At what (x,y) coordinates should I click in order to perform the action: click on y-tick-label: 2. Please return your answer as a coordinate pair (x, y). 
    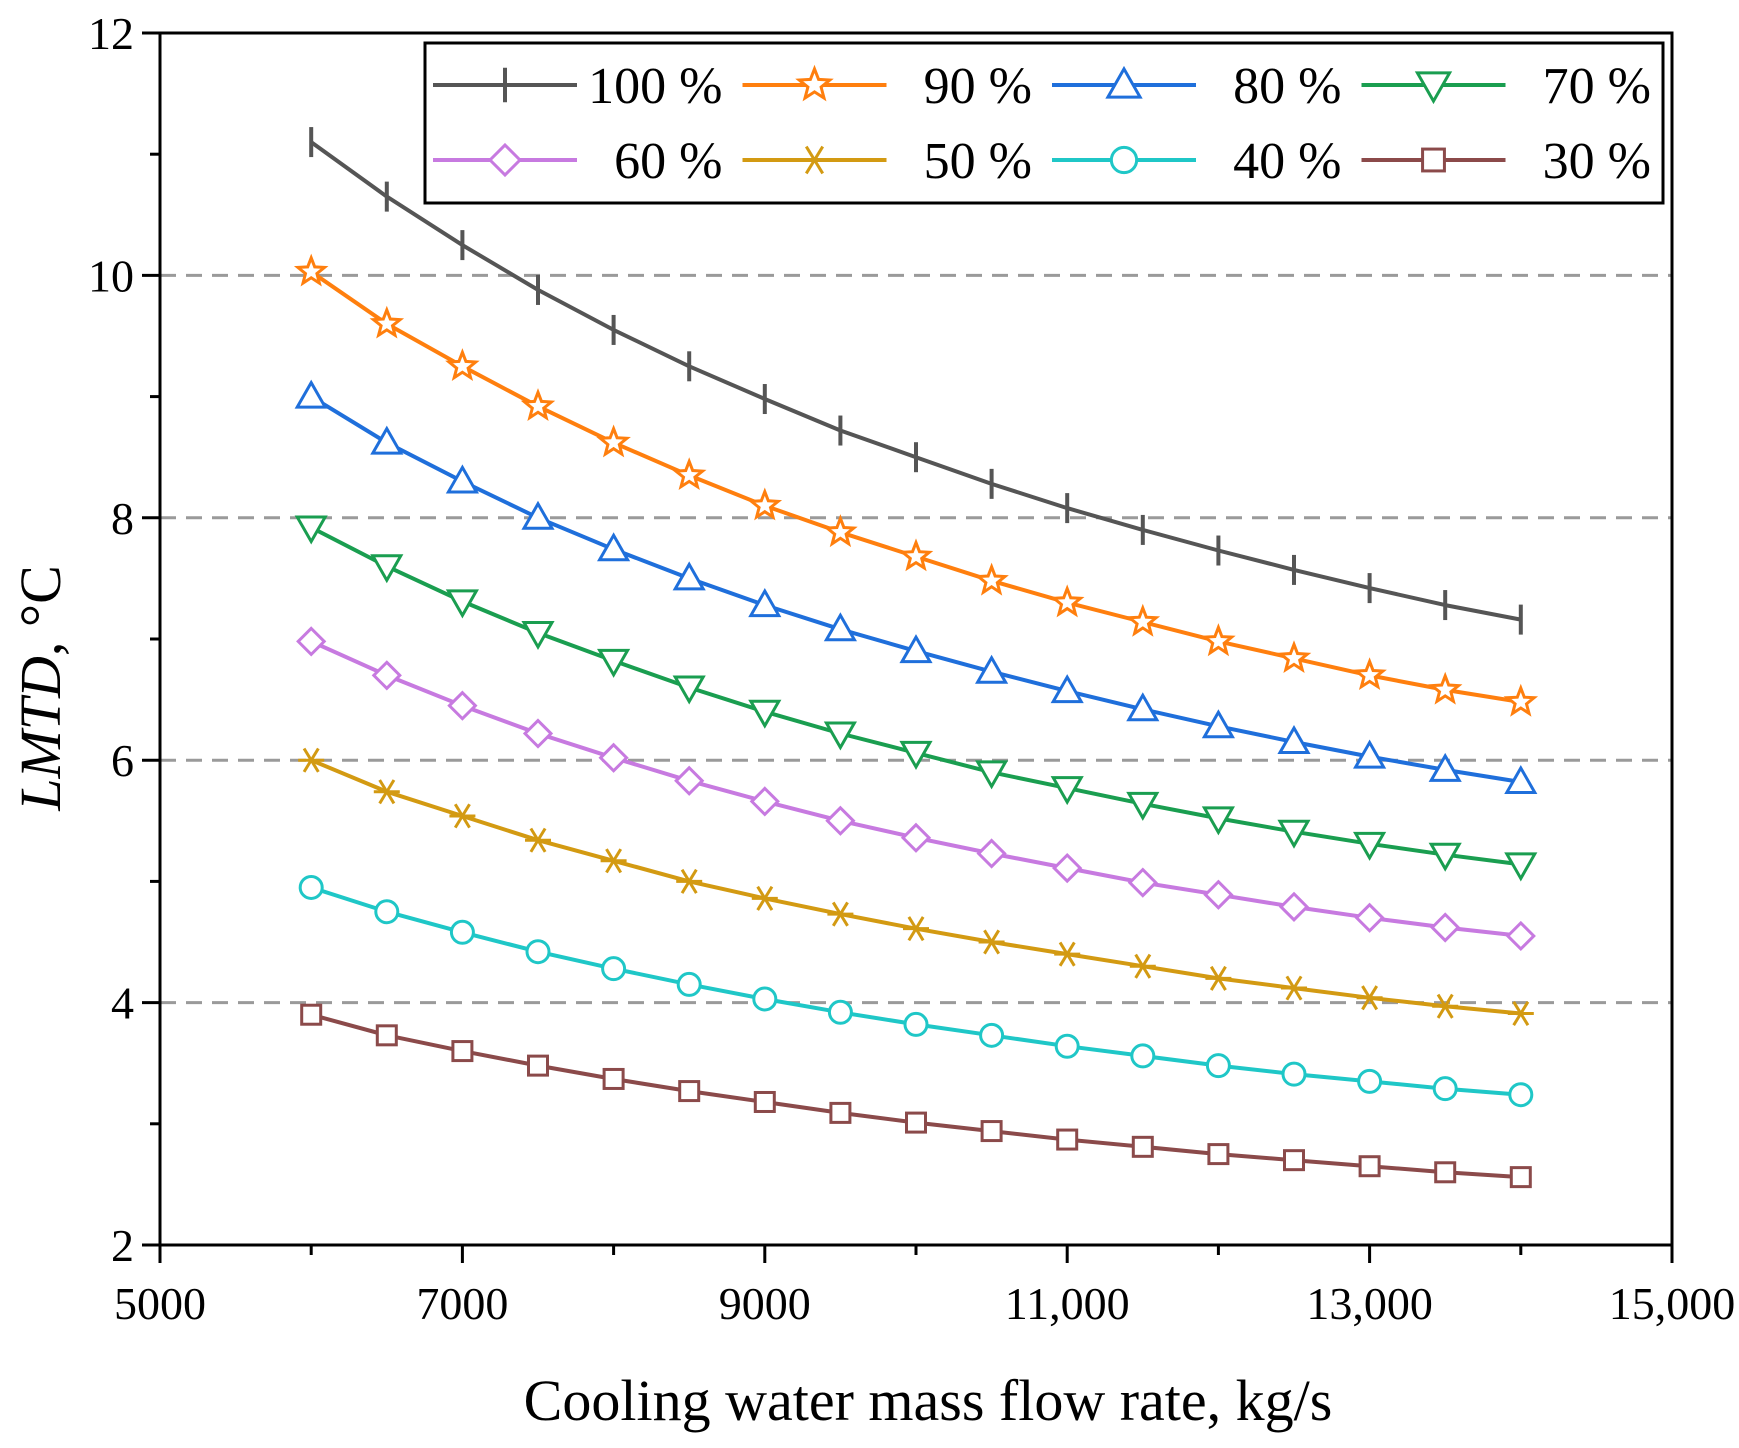
    Looking at the image, I should click on (122, 1245).